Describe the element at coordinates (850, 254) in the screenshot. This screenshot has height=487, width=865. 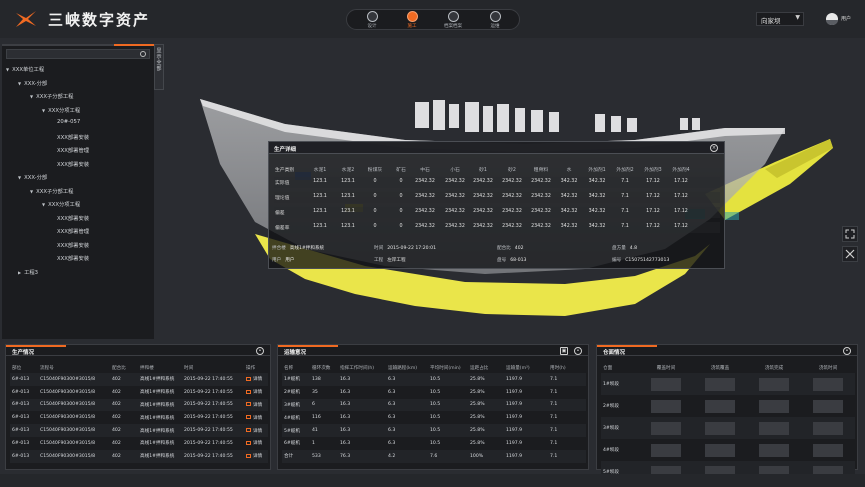
I see `tools-button` at that location.